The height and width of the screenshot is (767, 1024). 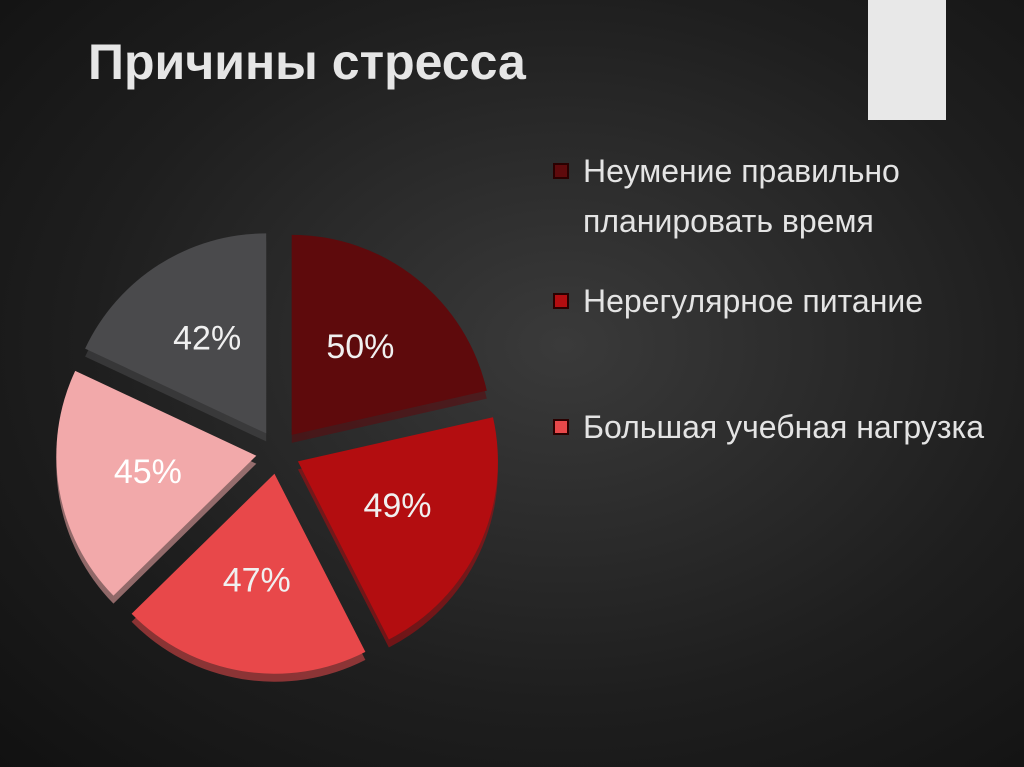 I want to click on data-label: 42%, so click(x=207, y=339).